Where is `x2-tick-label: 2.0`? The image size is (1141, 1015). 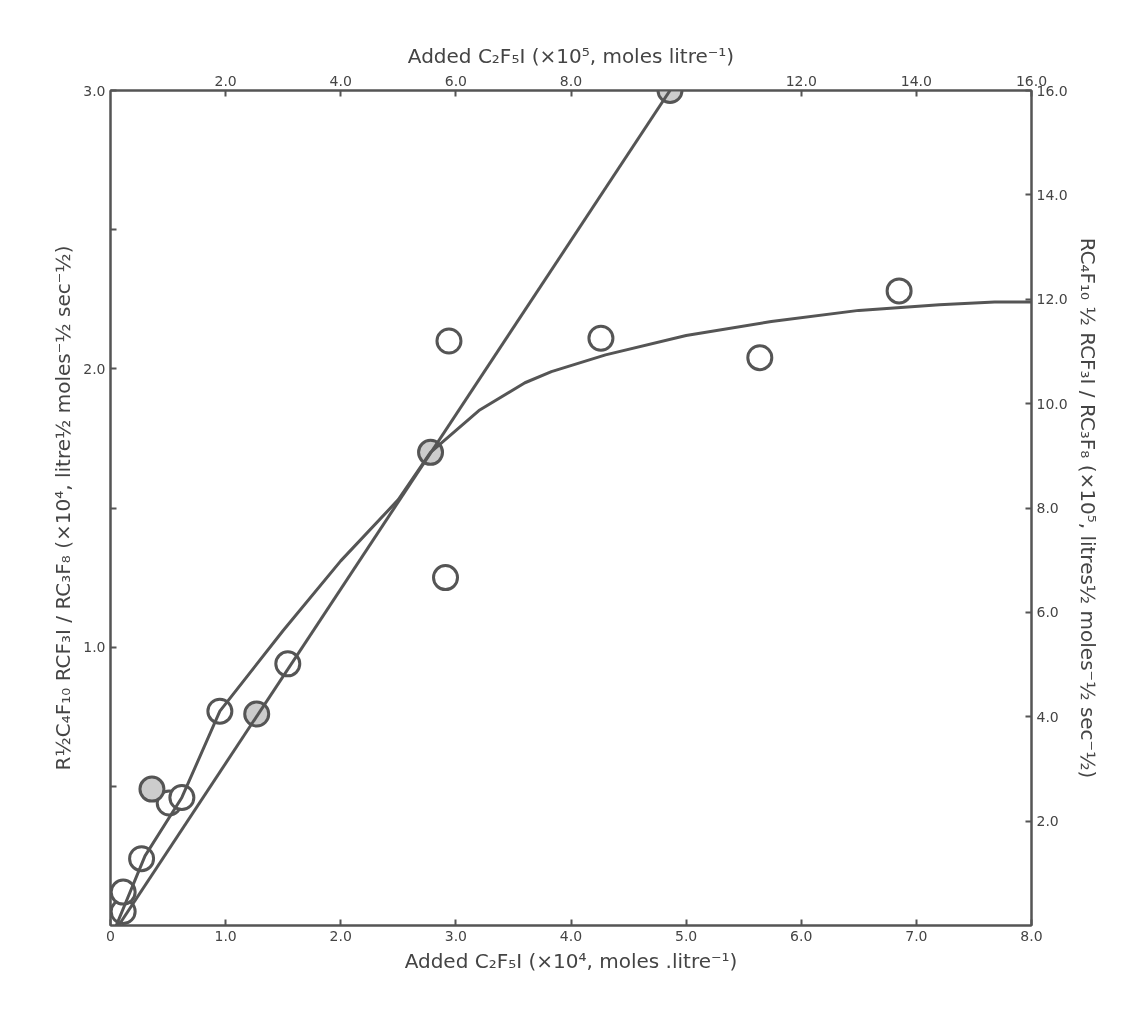 x2-tick-label: 2.0 is located at coordinates (225, 80).